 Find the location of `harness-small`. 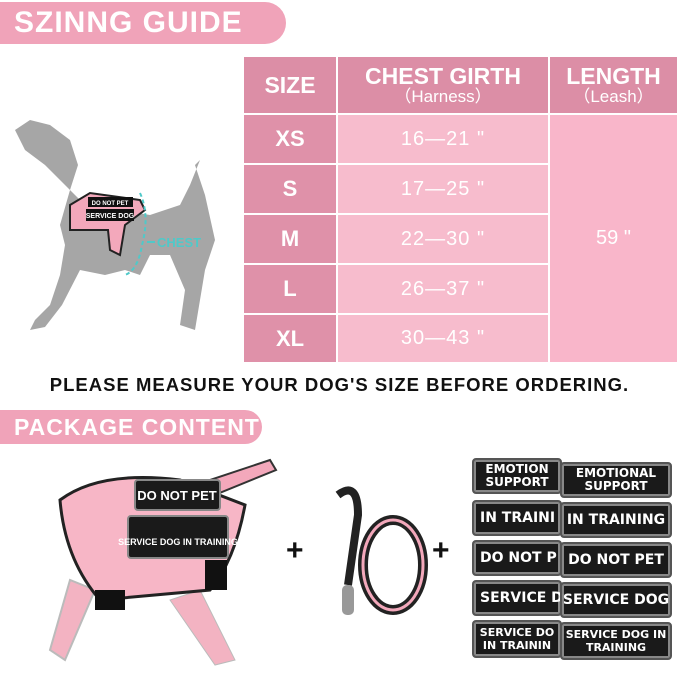

harness-small is located at coordinates (108, 224).